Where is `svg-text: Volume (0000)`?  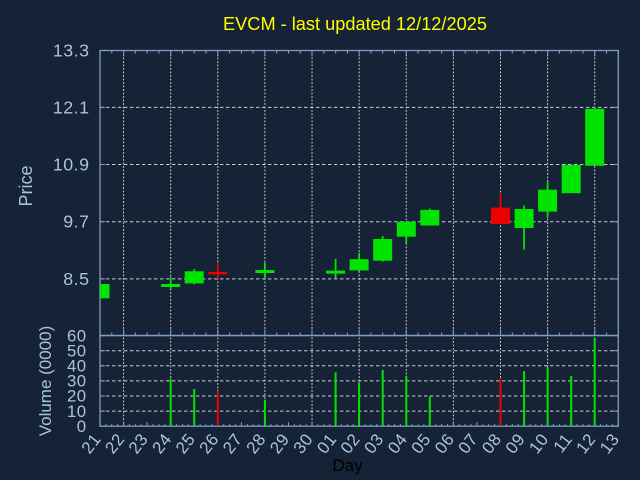 svg-text: Volume (0000) is located at coordinates (45, 381).